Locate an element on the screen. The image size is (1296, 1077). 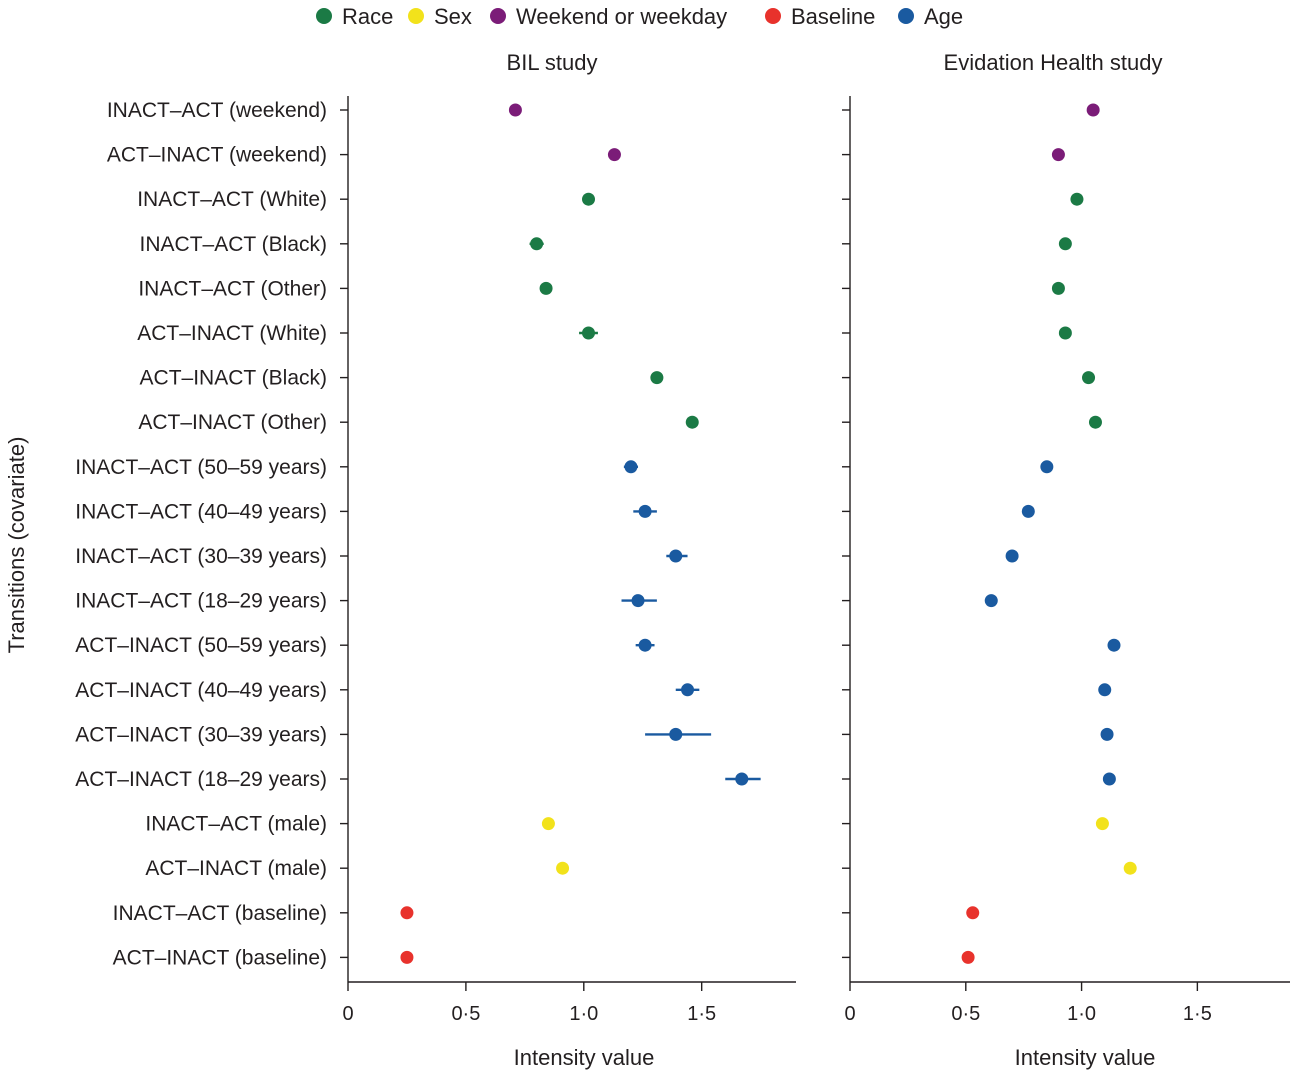
legend-entry-sex: Sex is located at coordinates (440, 16).